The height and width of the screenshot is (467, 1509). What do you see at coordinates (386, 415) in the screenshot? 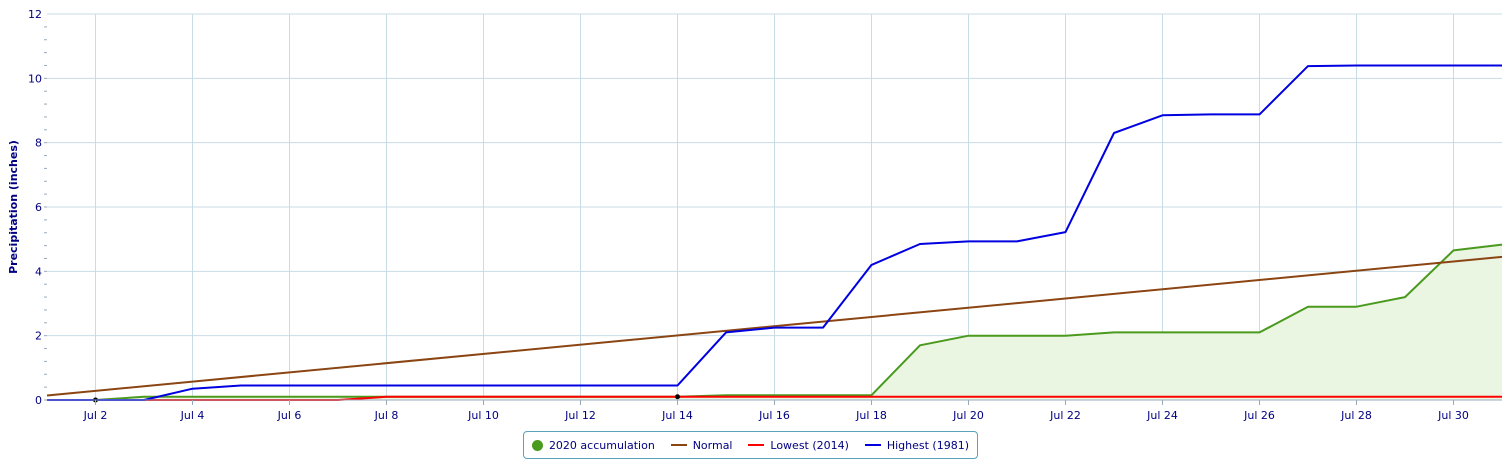
I see `x-tick-label: Jul 8` at bounding box center [386, 415].